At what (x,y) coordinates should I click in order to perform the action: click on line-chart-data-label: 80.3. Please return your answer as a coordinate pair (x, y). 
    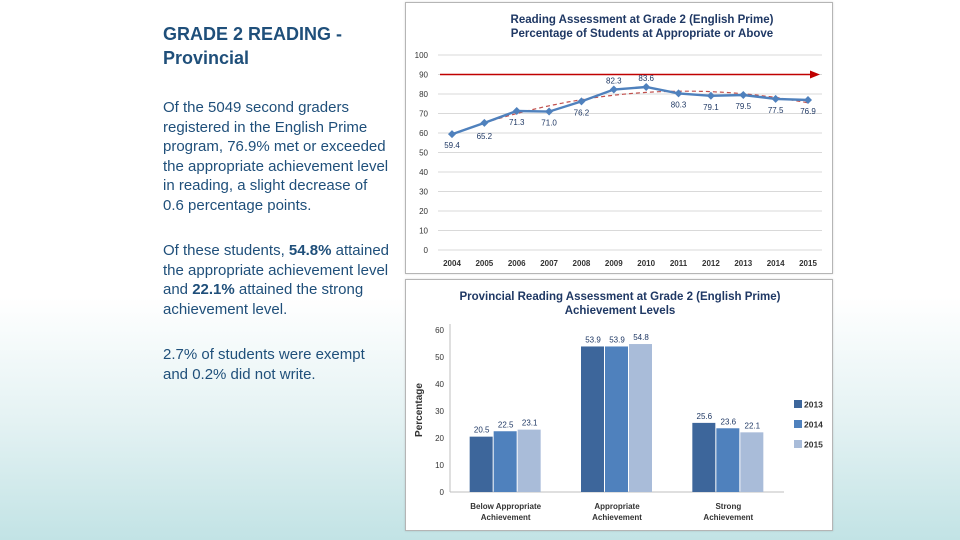
    Looking at the image, I should click on (679, 104).